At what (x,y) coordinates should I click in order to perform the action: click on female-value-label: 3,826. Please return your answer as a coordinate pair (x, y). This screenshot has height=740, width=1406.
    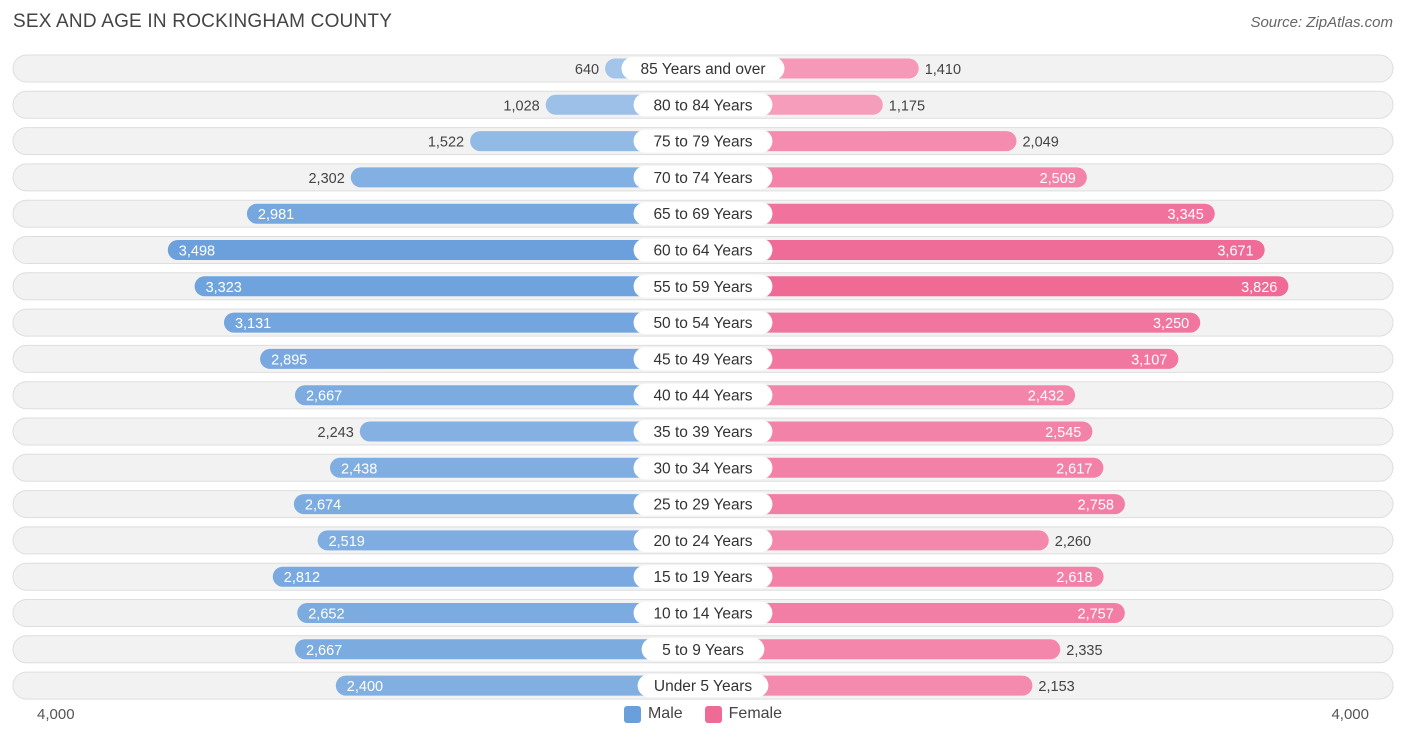
    Looking at the image, I should click on (1259, 288).